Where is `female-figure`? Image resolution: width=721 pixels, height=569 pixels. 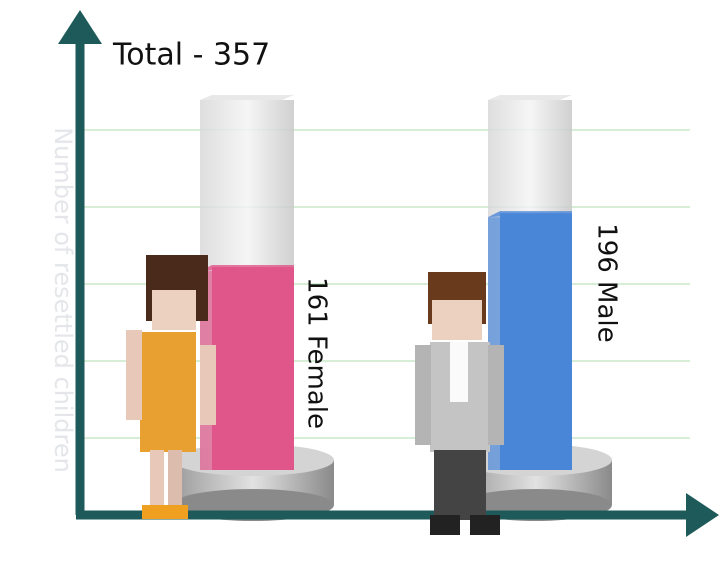
female-figure is located at coordinates (171, 387).